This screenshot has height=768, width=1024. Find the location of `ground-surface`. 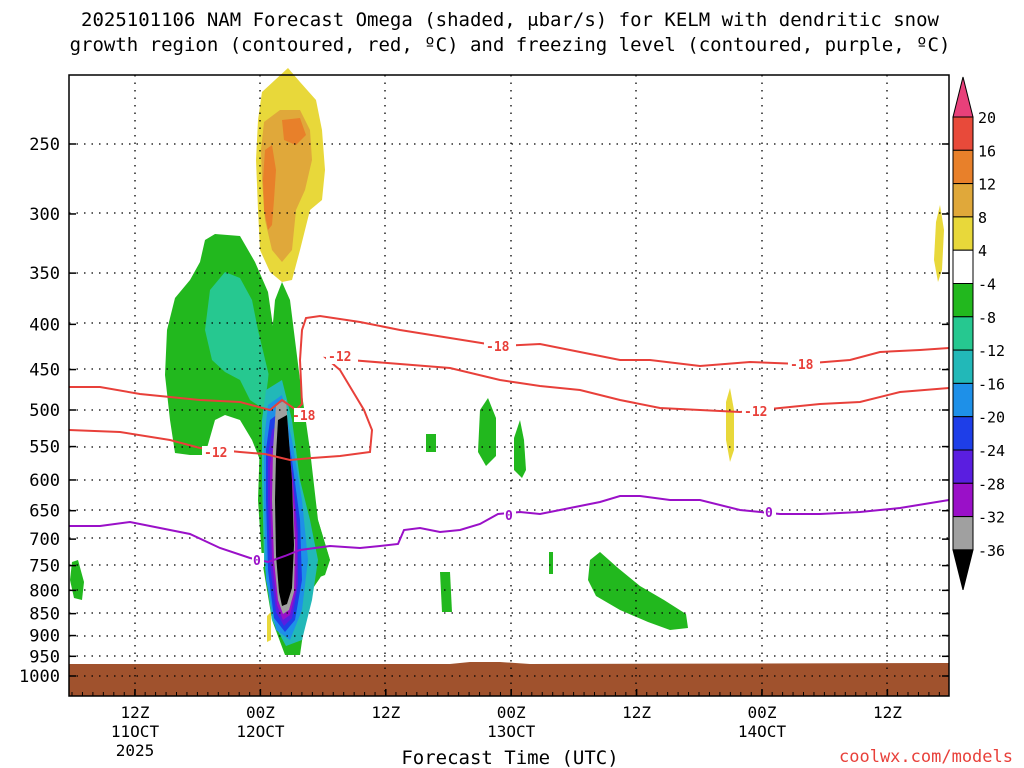

ground-surface is located at coordinates (509, 679).